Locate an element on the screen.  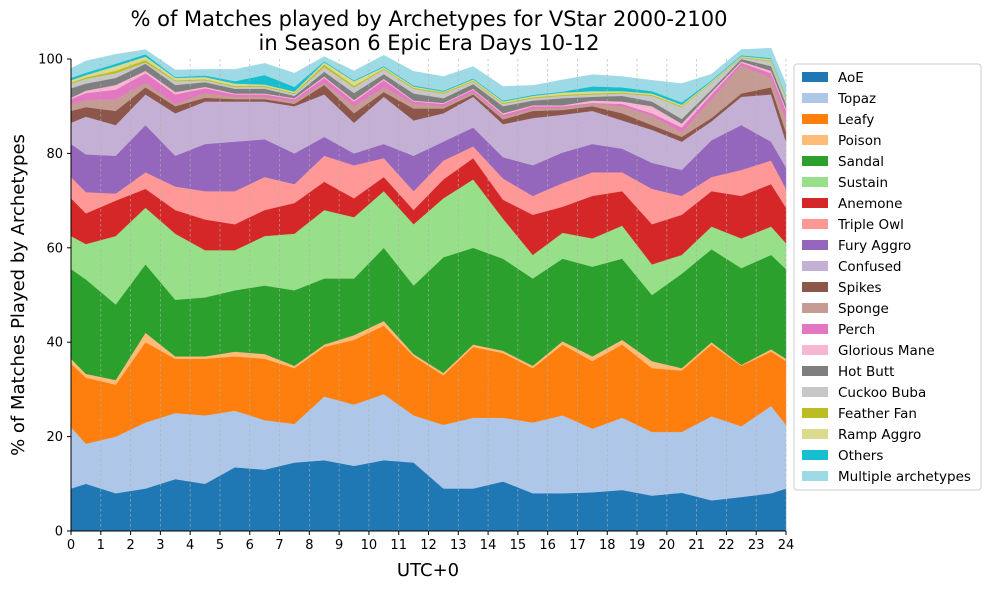
legend-label-4: Sandal is located at coordinates (861, 162).